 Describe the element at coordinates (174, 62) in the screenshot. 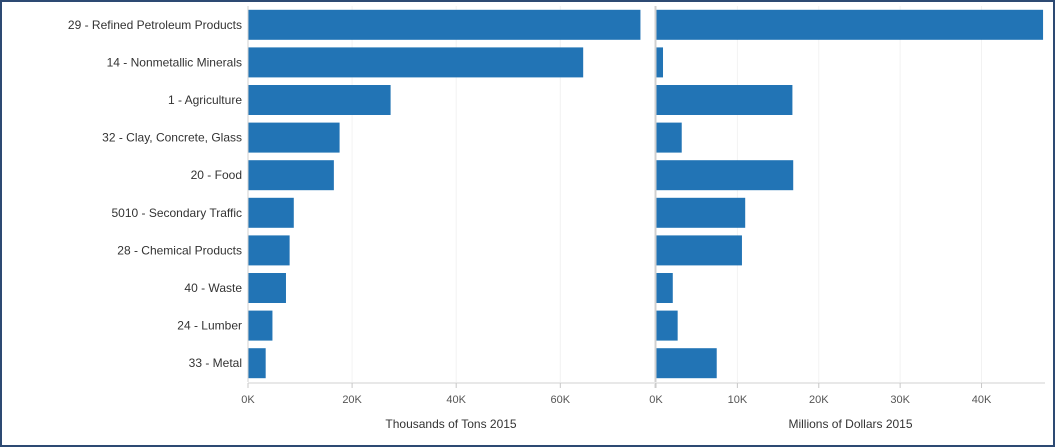

I see `category-label: 14 - Nonmetallic Minerals` at that location.